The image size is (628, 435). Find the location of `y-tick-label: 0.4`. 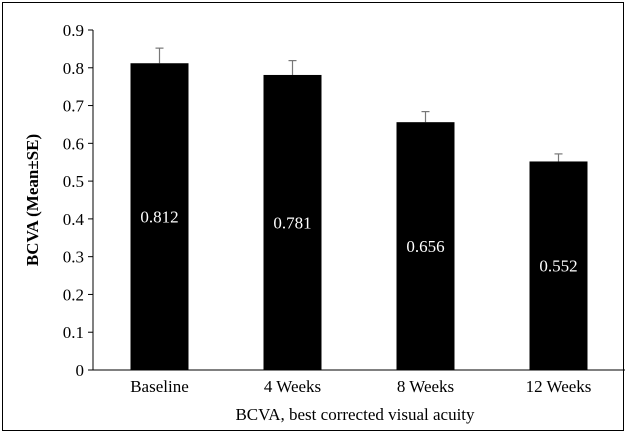

y-tick-label: 0.4 is located at coordinates (74, 219).